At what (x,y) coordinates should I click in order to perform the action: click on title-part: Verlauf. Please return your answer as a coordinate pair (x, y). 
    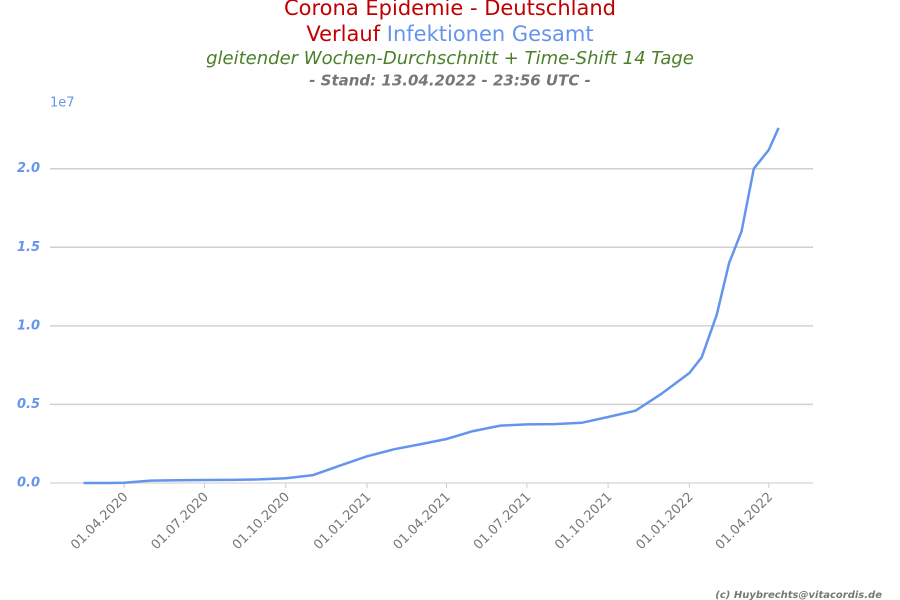
    Looking at the image, I should click on (343, 34).